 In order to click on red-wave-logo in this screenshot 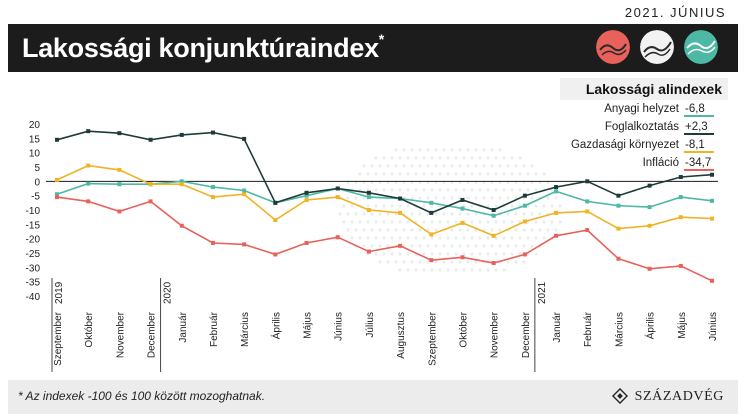, I will do `click(613, 47)`.